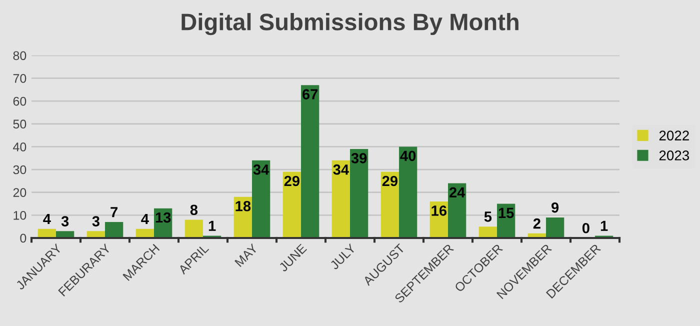 The image size is (700, 326). I want to click on data-label: 8, so click(194, 210).